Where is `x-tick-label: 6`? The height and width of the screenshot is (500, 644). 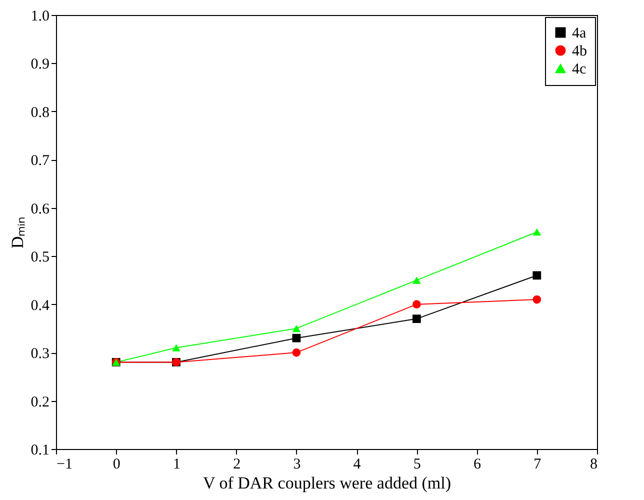
x-tick-label: 6 is located at coordinates (478, 464).